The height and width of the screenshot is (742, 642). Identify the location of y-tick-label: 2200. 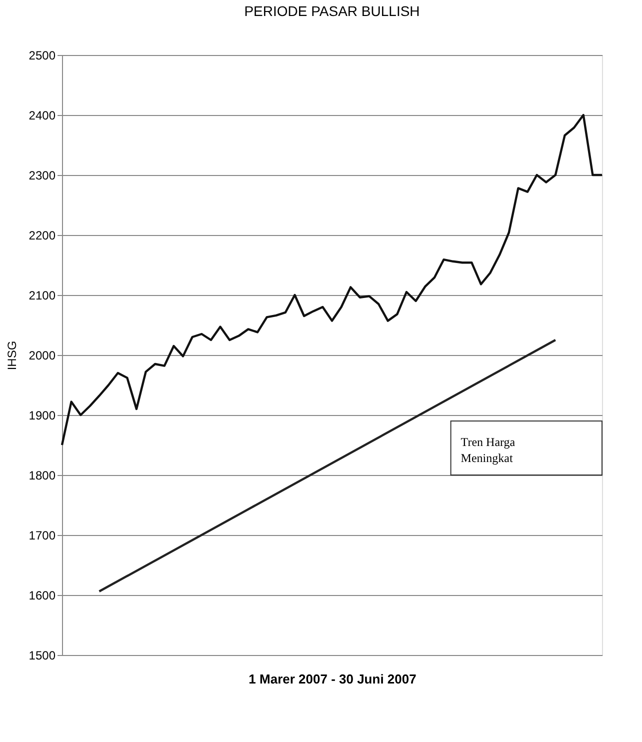
(42, 235).